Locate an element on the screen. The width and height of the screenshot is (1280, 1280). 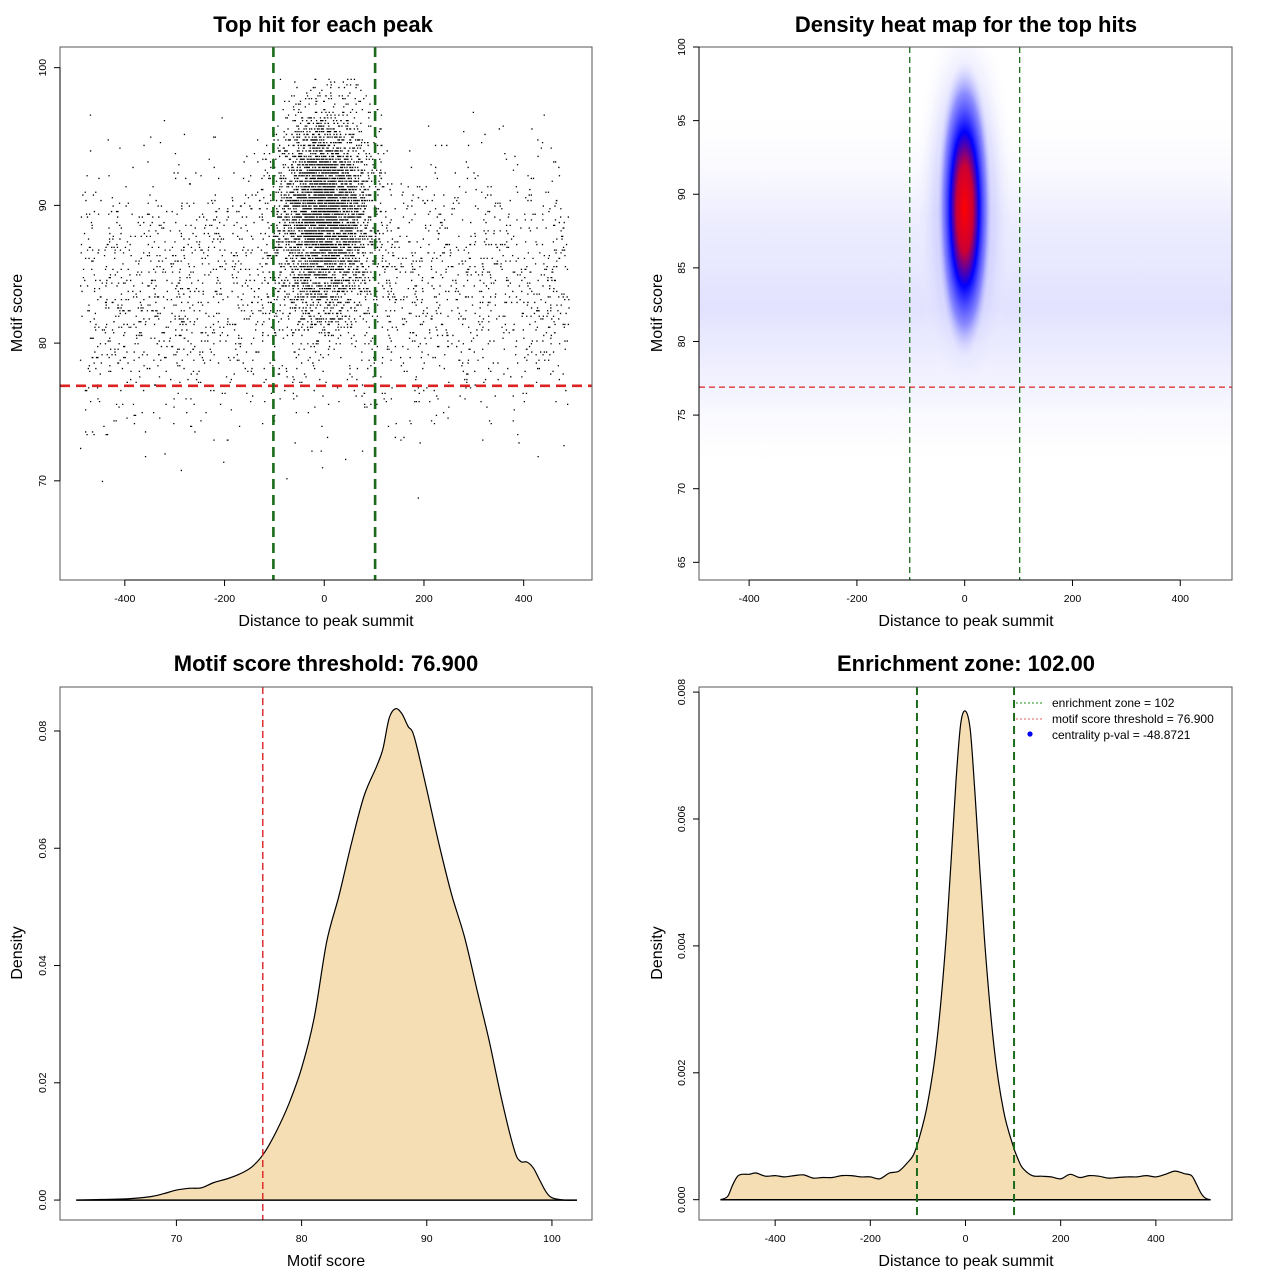
distance-density-x-axis: -400 -200 0 200 400 is located at coordinates (965, 1232).